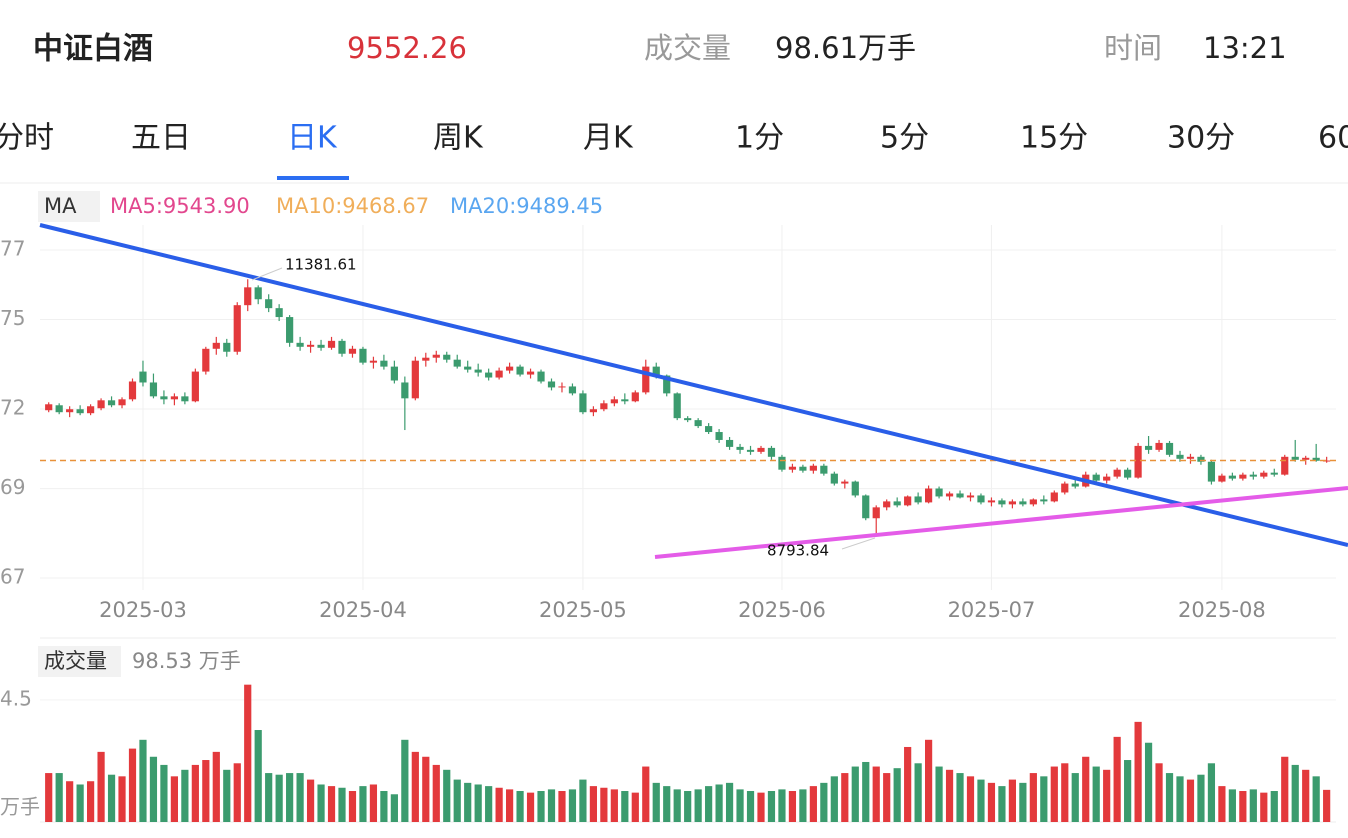 Image resolution: width=1348 pixels, height=838 pixels. What do you see at coordinates (161, 138) in the screenshot?
I see `tab: 五日` at bounding box center [161, 138].